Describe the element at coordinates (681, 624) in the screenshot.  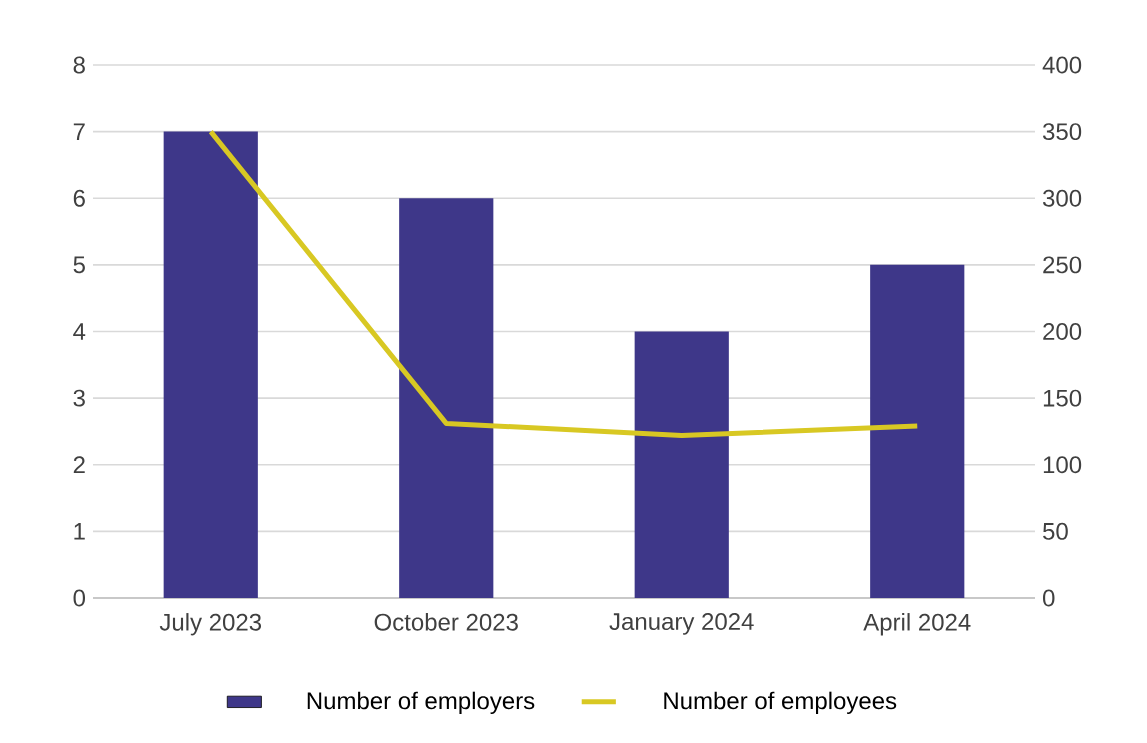
I see `x-tick-label: January 2024` at that location.